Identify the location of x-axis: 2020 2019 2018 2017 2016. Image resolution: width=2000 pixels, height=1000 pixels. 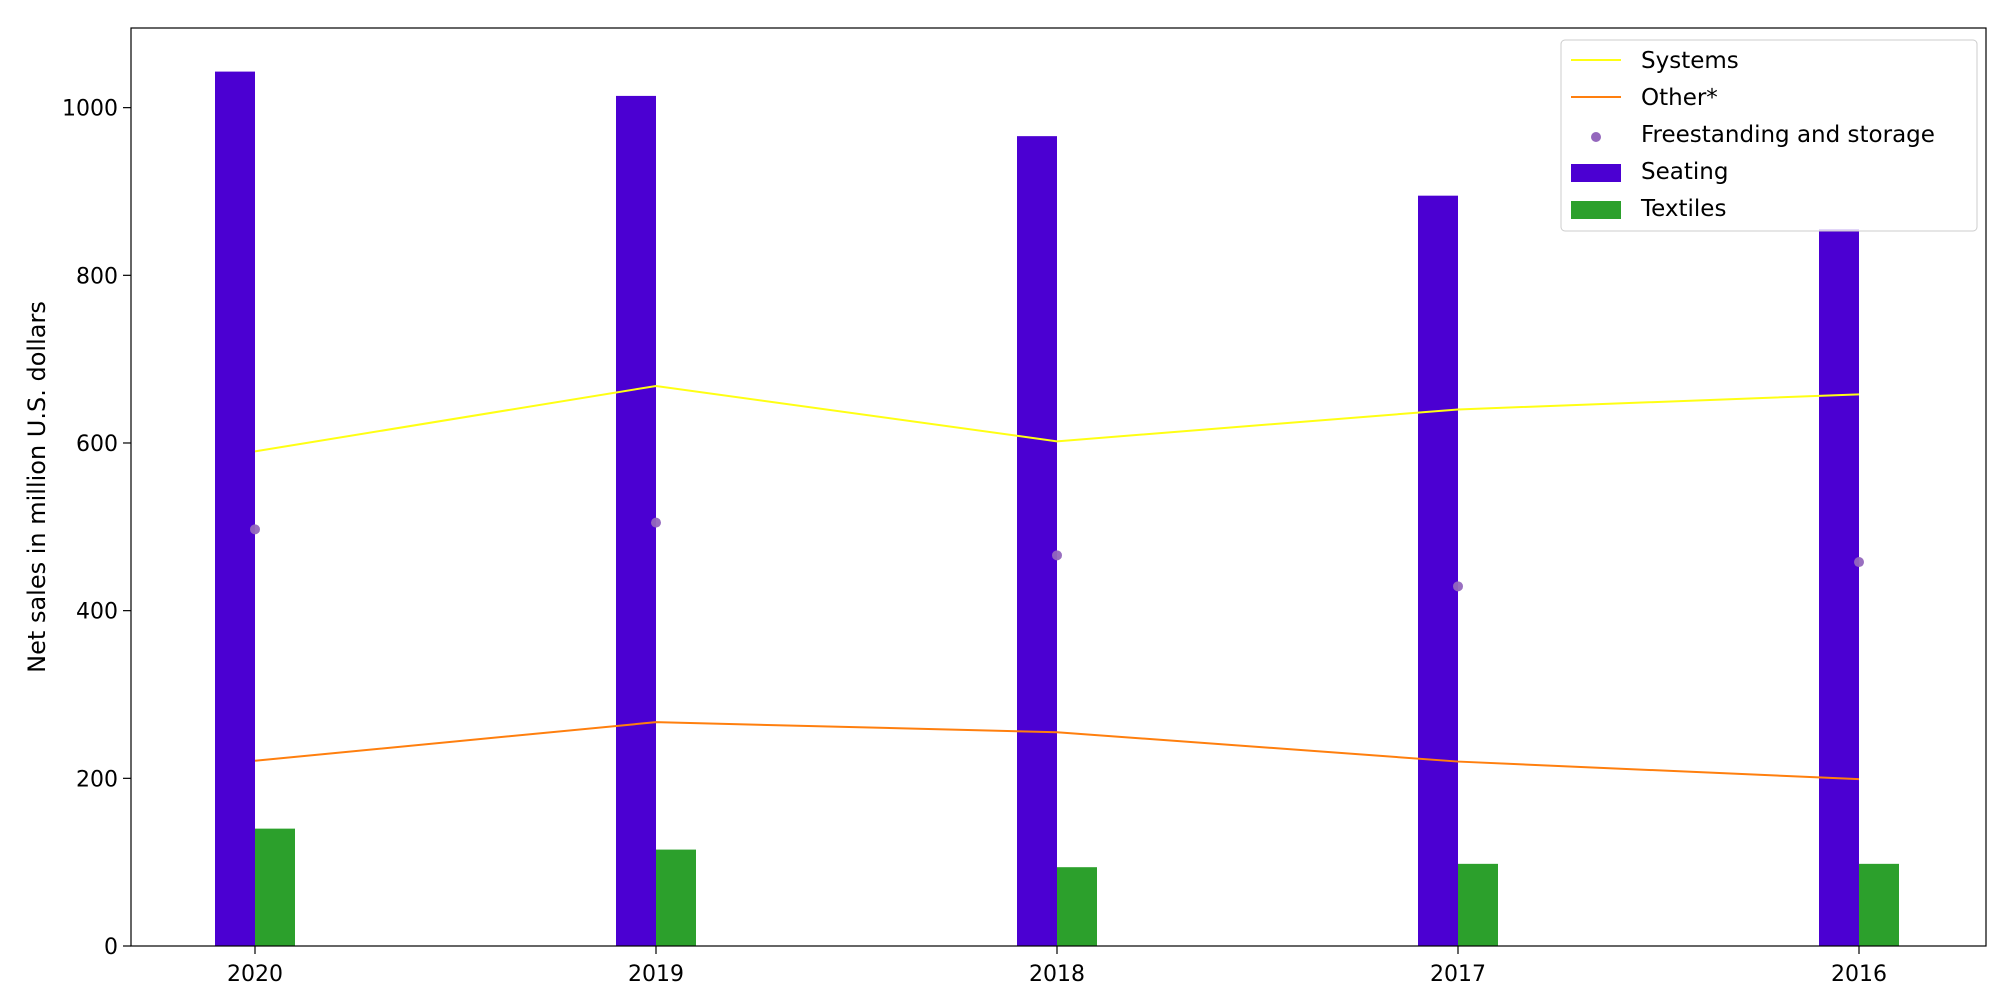
(1057, 966).